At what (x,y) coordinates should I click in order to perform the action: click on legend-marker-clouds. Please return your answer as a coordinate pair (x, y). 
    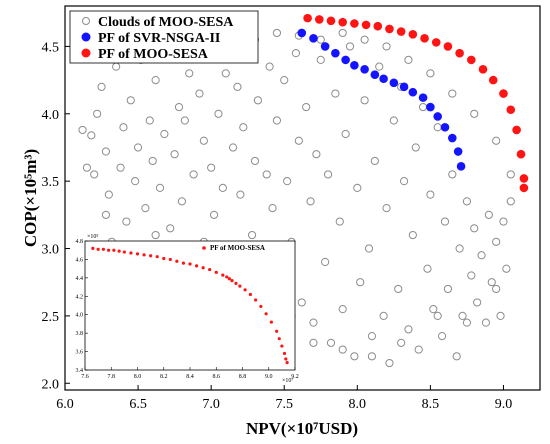
    Looking at the image, I should click on (86, 21).